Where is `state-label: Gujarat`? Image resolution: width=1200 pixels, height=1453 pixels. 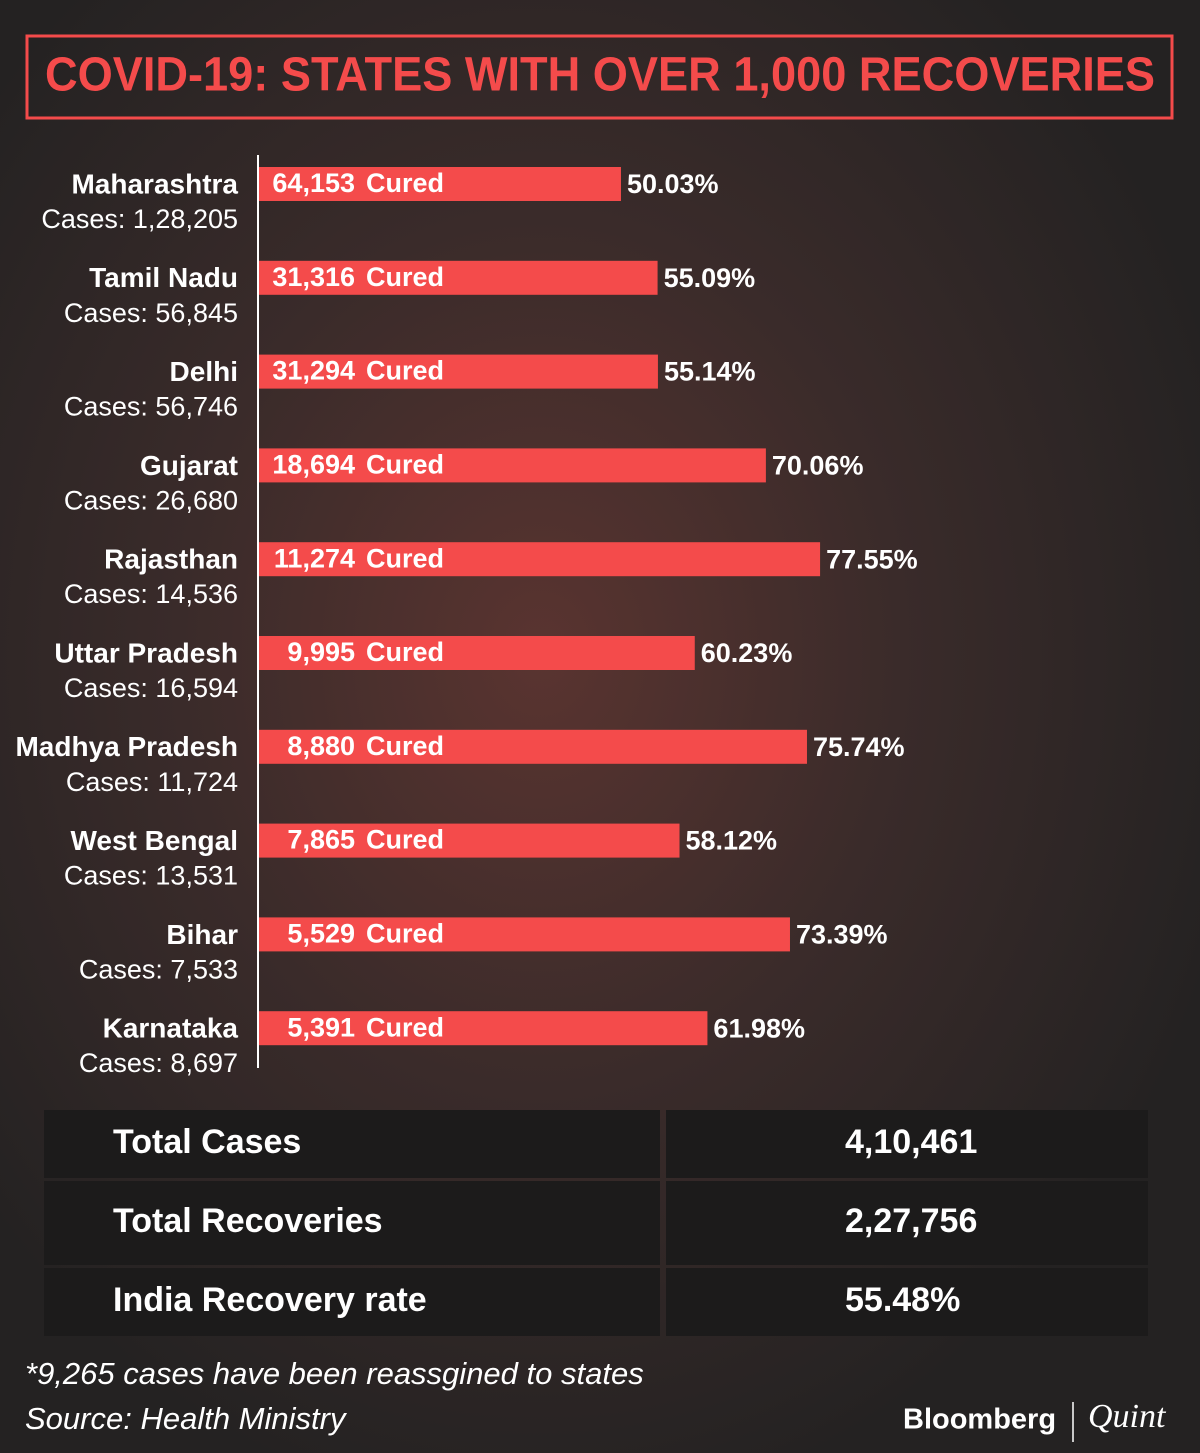
state-label: Gujarat is located at coordinates (189, 465).